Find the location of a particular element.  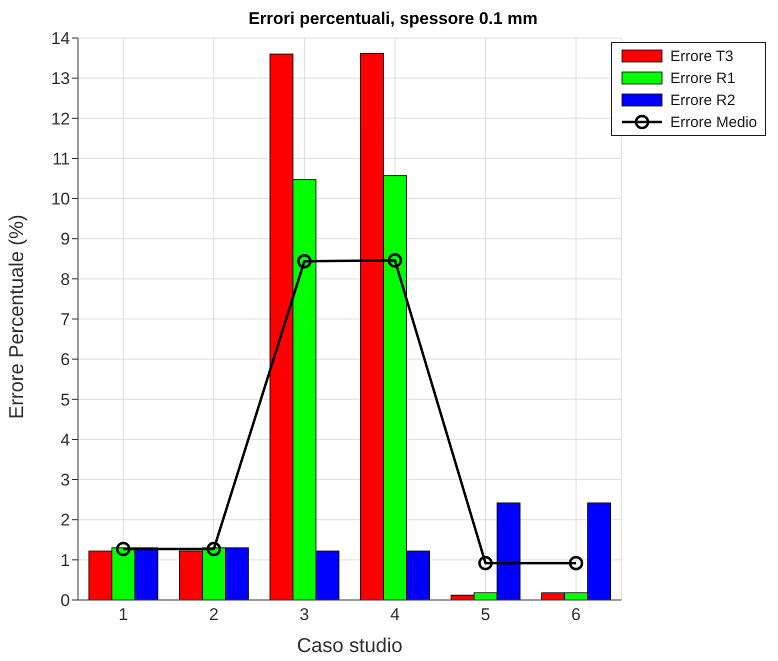

x-axis-title: Caso studio is located at coordinates (349, 646).